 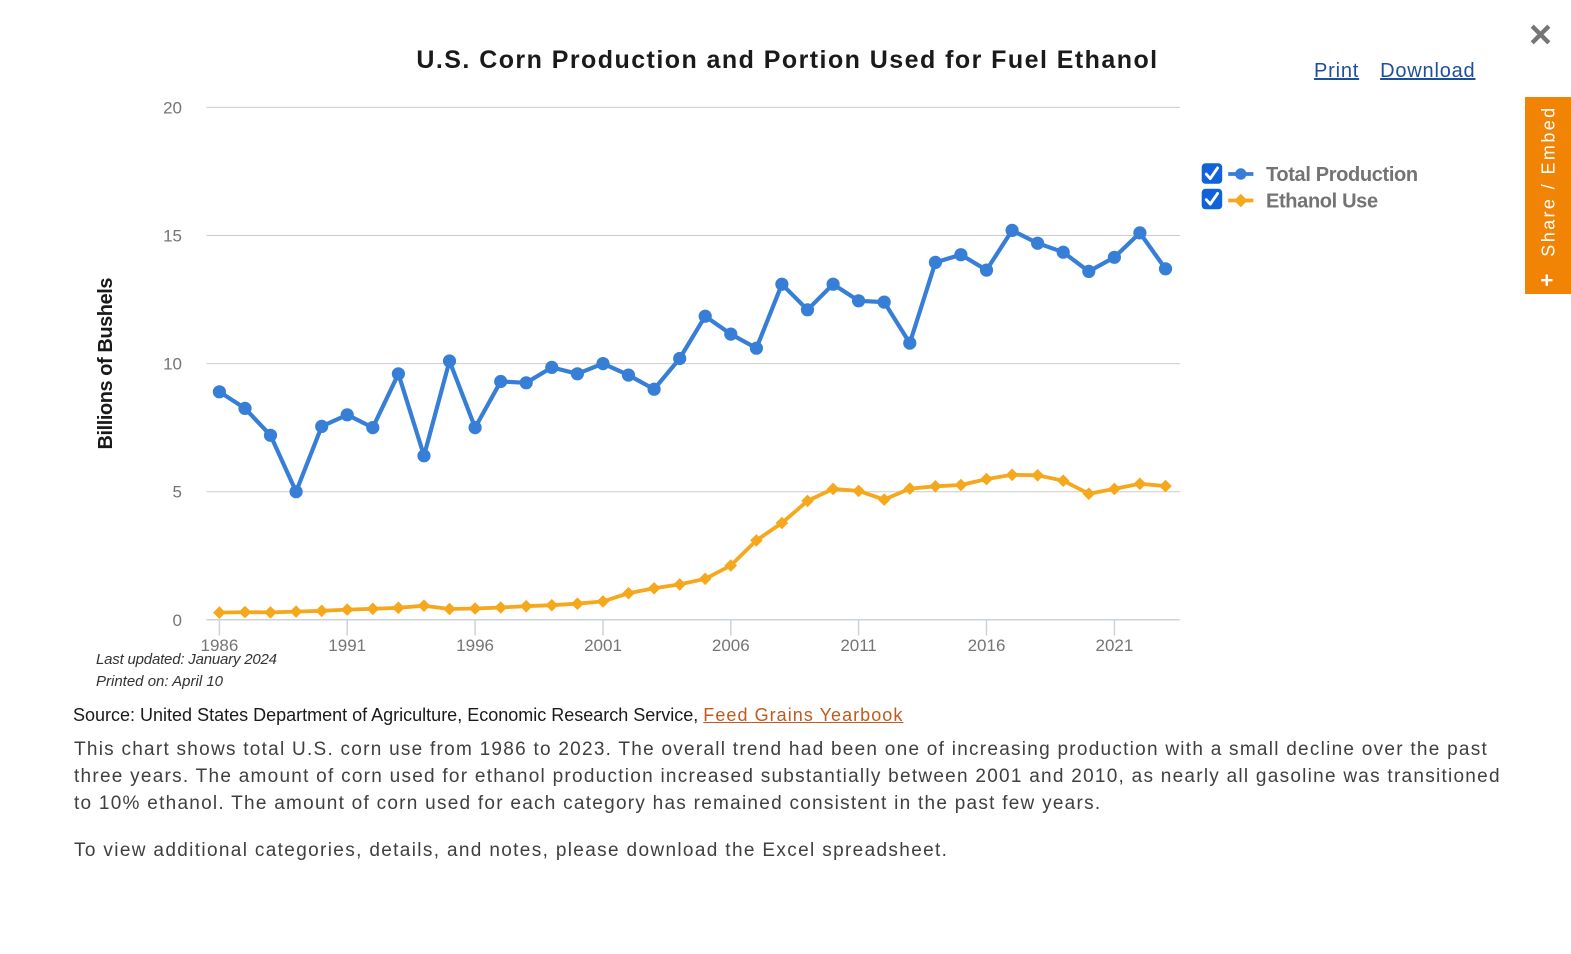 I want to click on svg-text: 20, so click(x=172, y=107).